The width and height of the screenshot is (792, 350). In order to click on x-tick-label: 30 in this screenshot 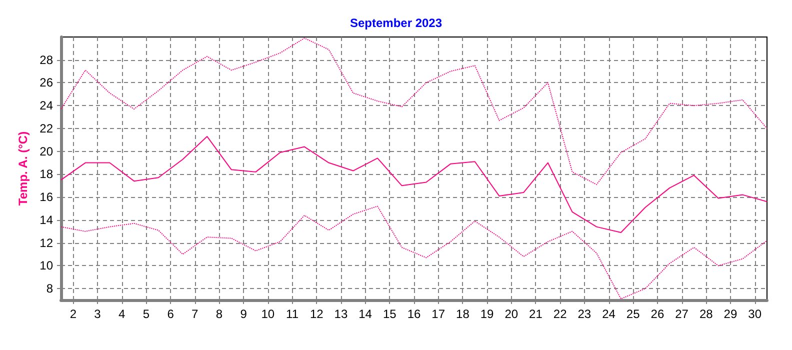, I will do `click(755, 314)`.